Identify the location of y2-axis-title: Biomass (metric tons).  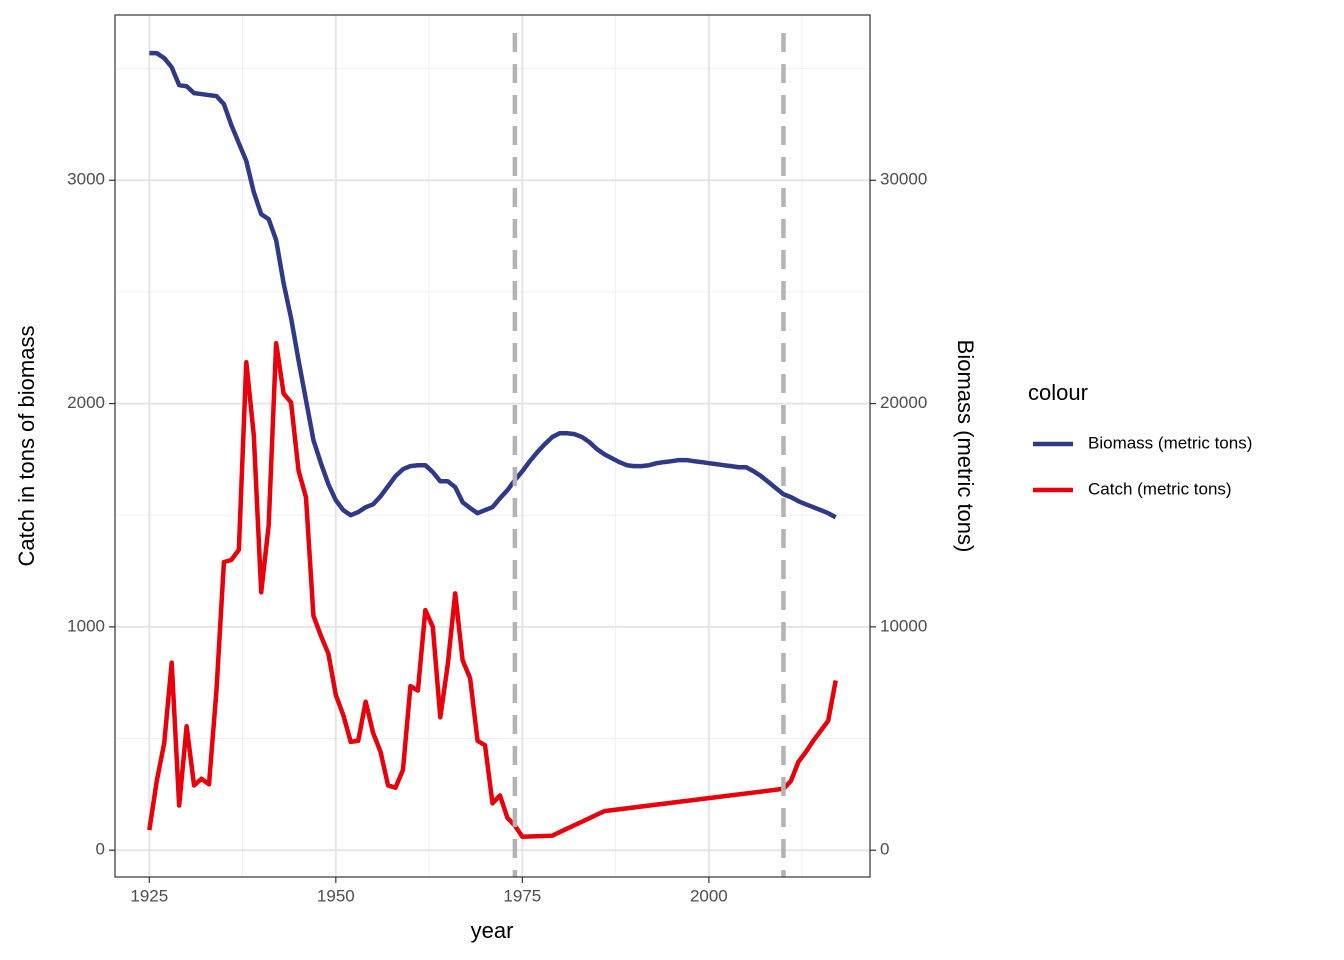
(965, 446).